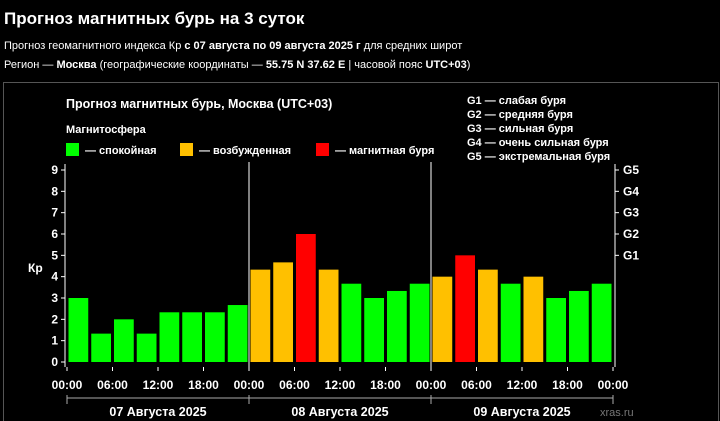 This screenshot has height=421, width=720. I want to click on desc-suffix: для средних широт, so click(411, 46).